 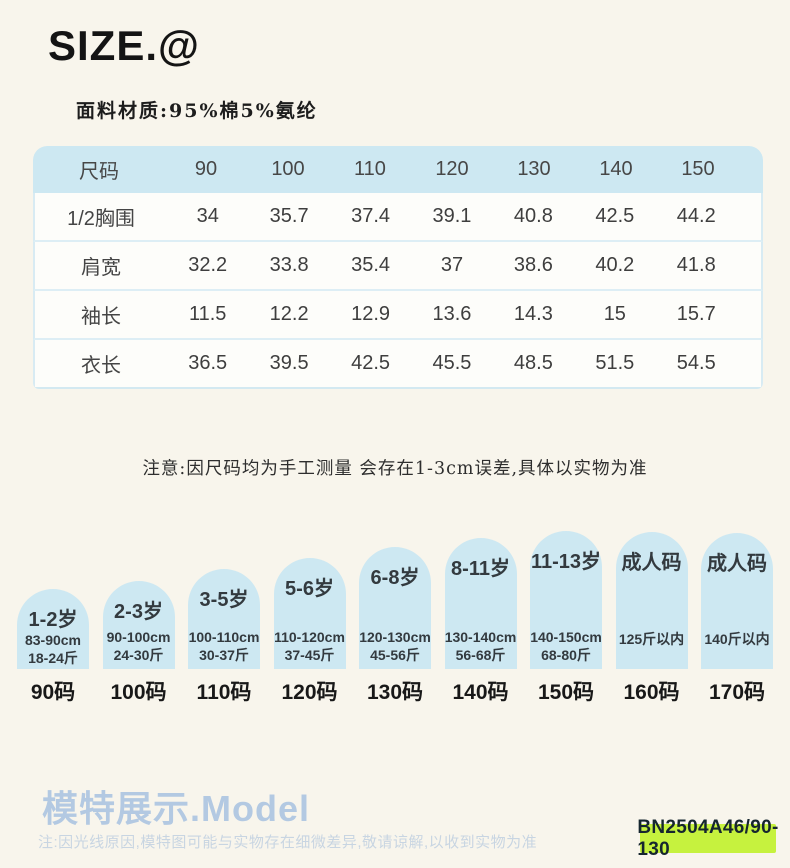 I want to click on table-cell: 45.5, so click(x=452, y=363).